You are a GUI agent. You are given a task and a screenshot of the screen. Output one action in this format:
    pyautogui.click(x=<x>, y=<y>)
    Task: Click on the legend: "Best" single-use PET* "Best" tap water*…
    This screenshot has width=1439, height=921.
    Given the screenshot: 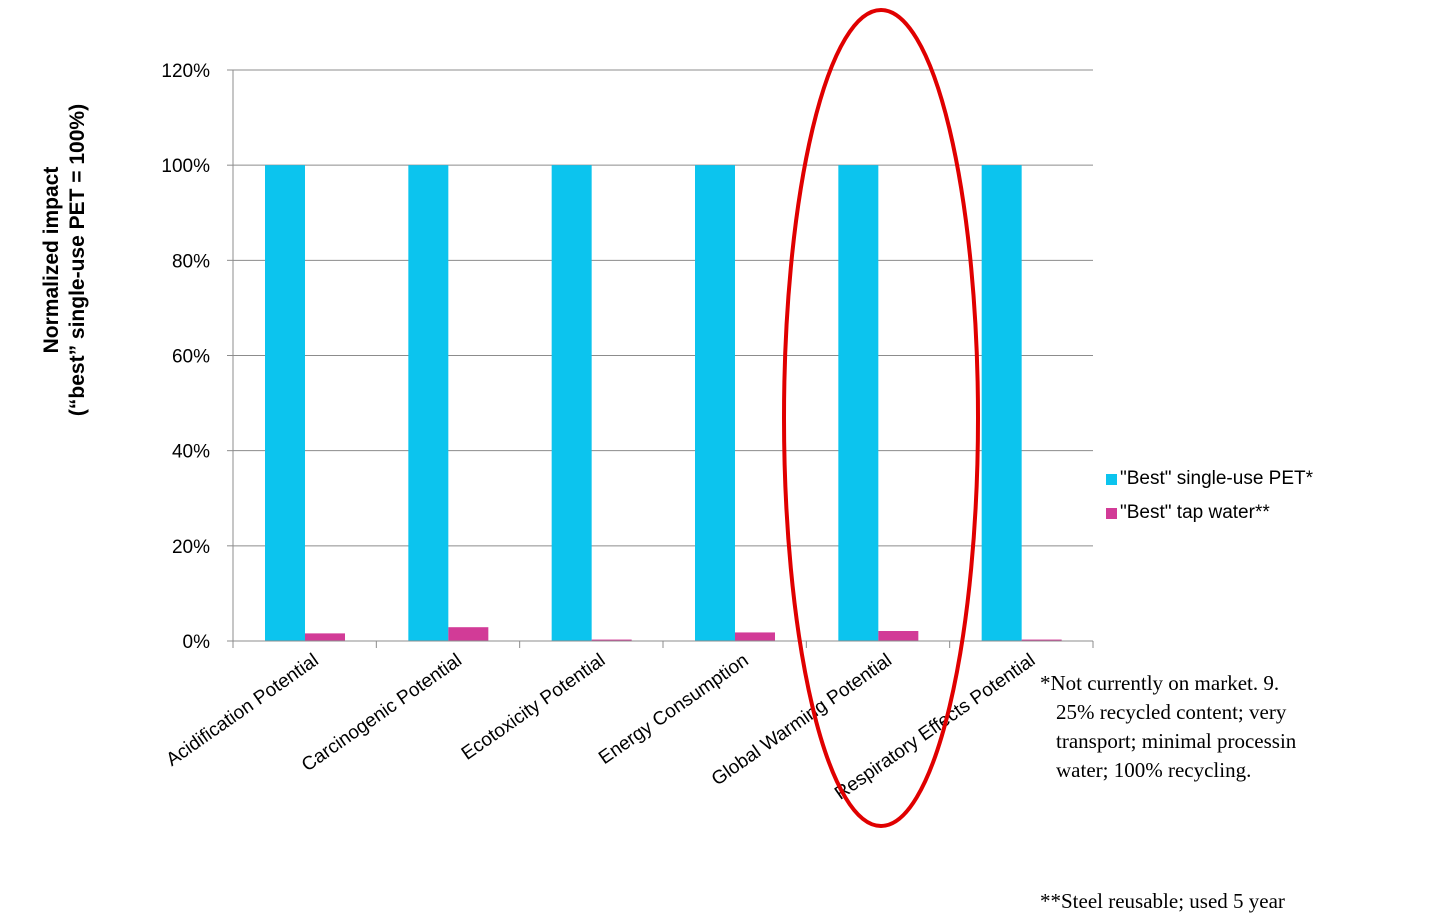 What is the action you would take?
    pyautogui.click(x=1209, y=496)
    